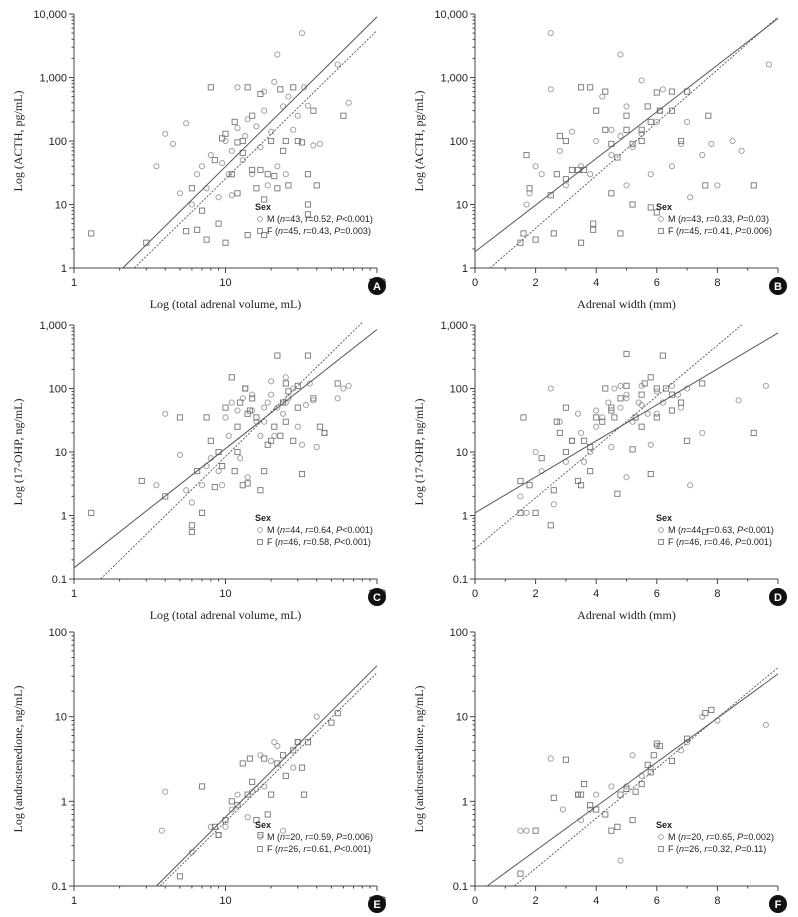 This screenshot has width=798, height=917. Describe the element at coordinates (250, 142) in the screenshot. I see `fit-line-m` at that location.